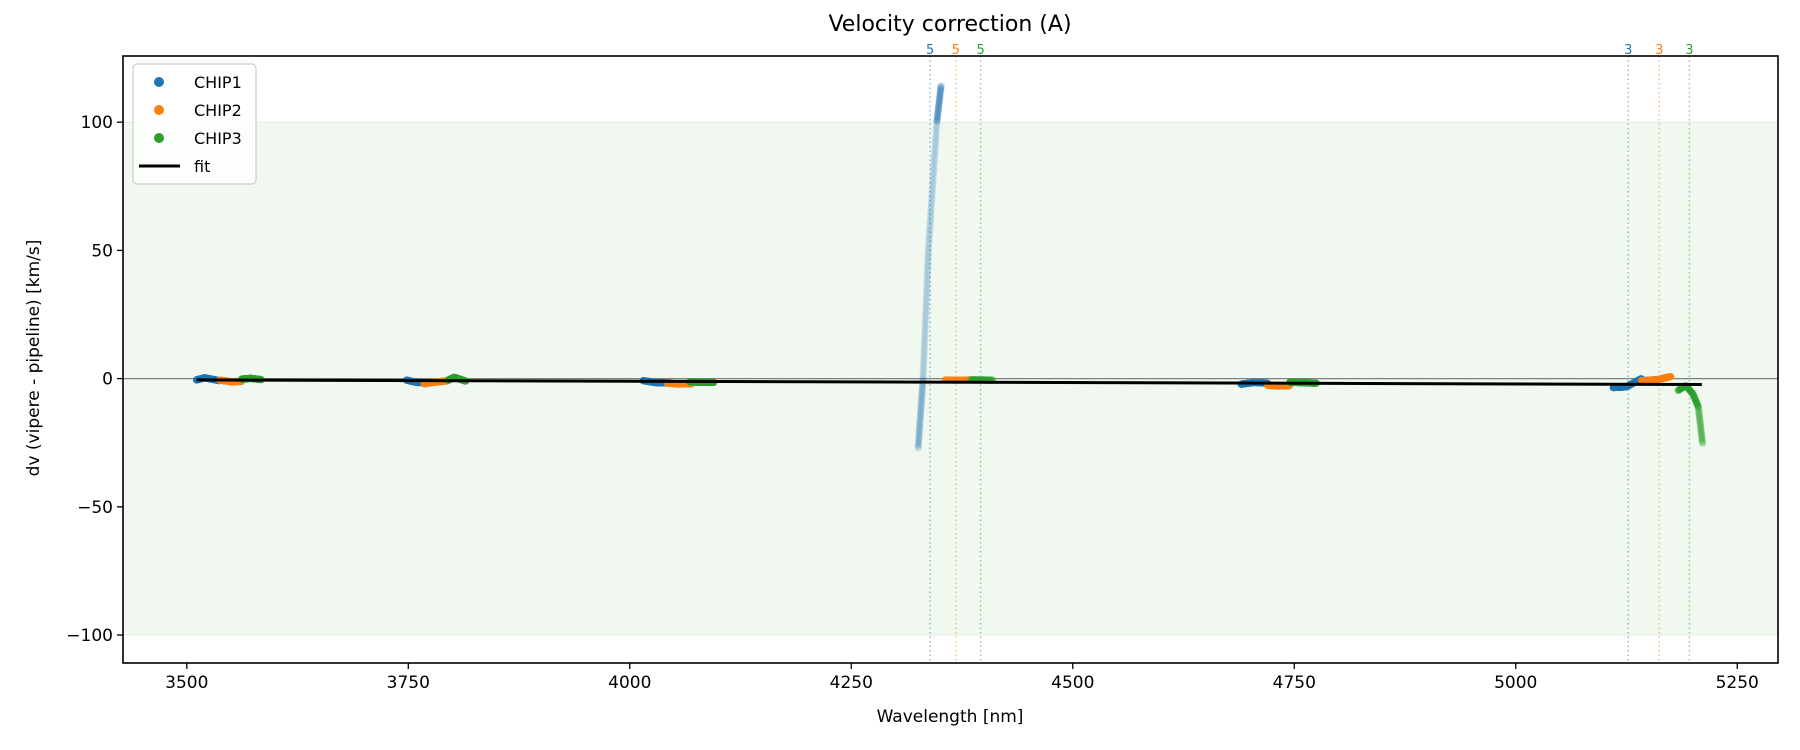 The image size is (1800, 750). I want to click on legend: CHIP1 CHIP2 CHIP3 fit, so click(194, 124).